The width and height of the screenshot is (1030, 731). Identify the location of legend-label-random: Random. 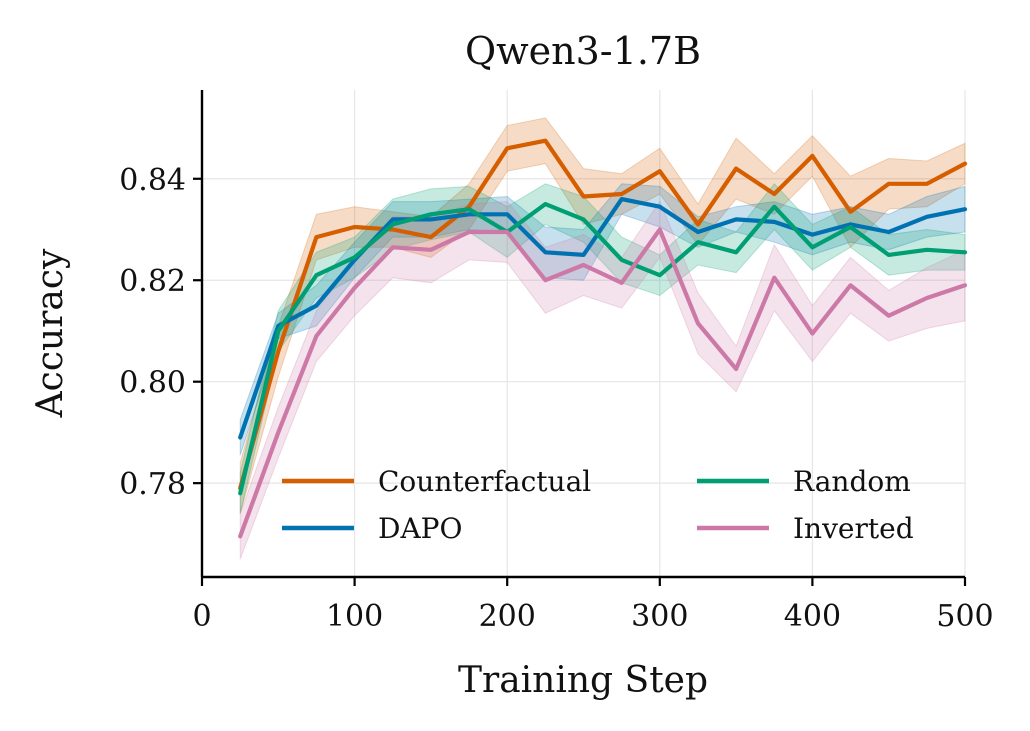
(852, 481).